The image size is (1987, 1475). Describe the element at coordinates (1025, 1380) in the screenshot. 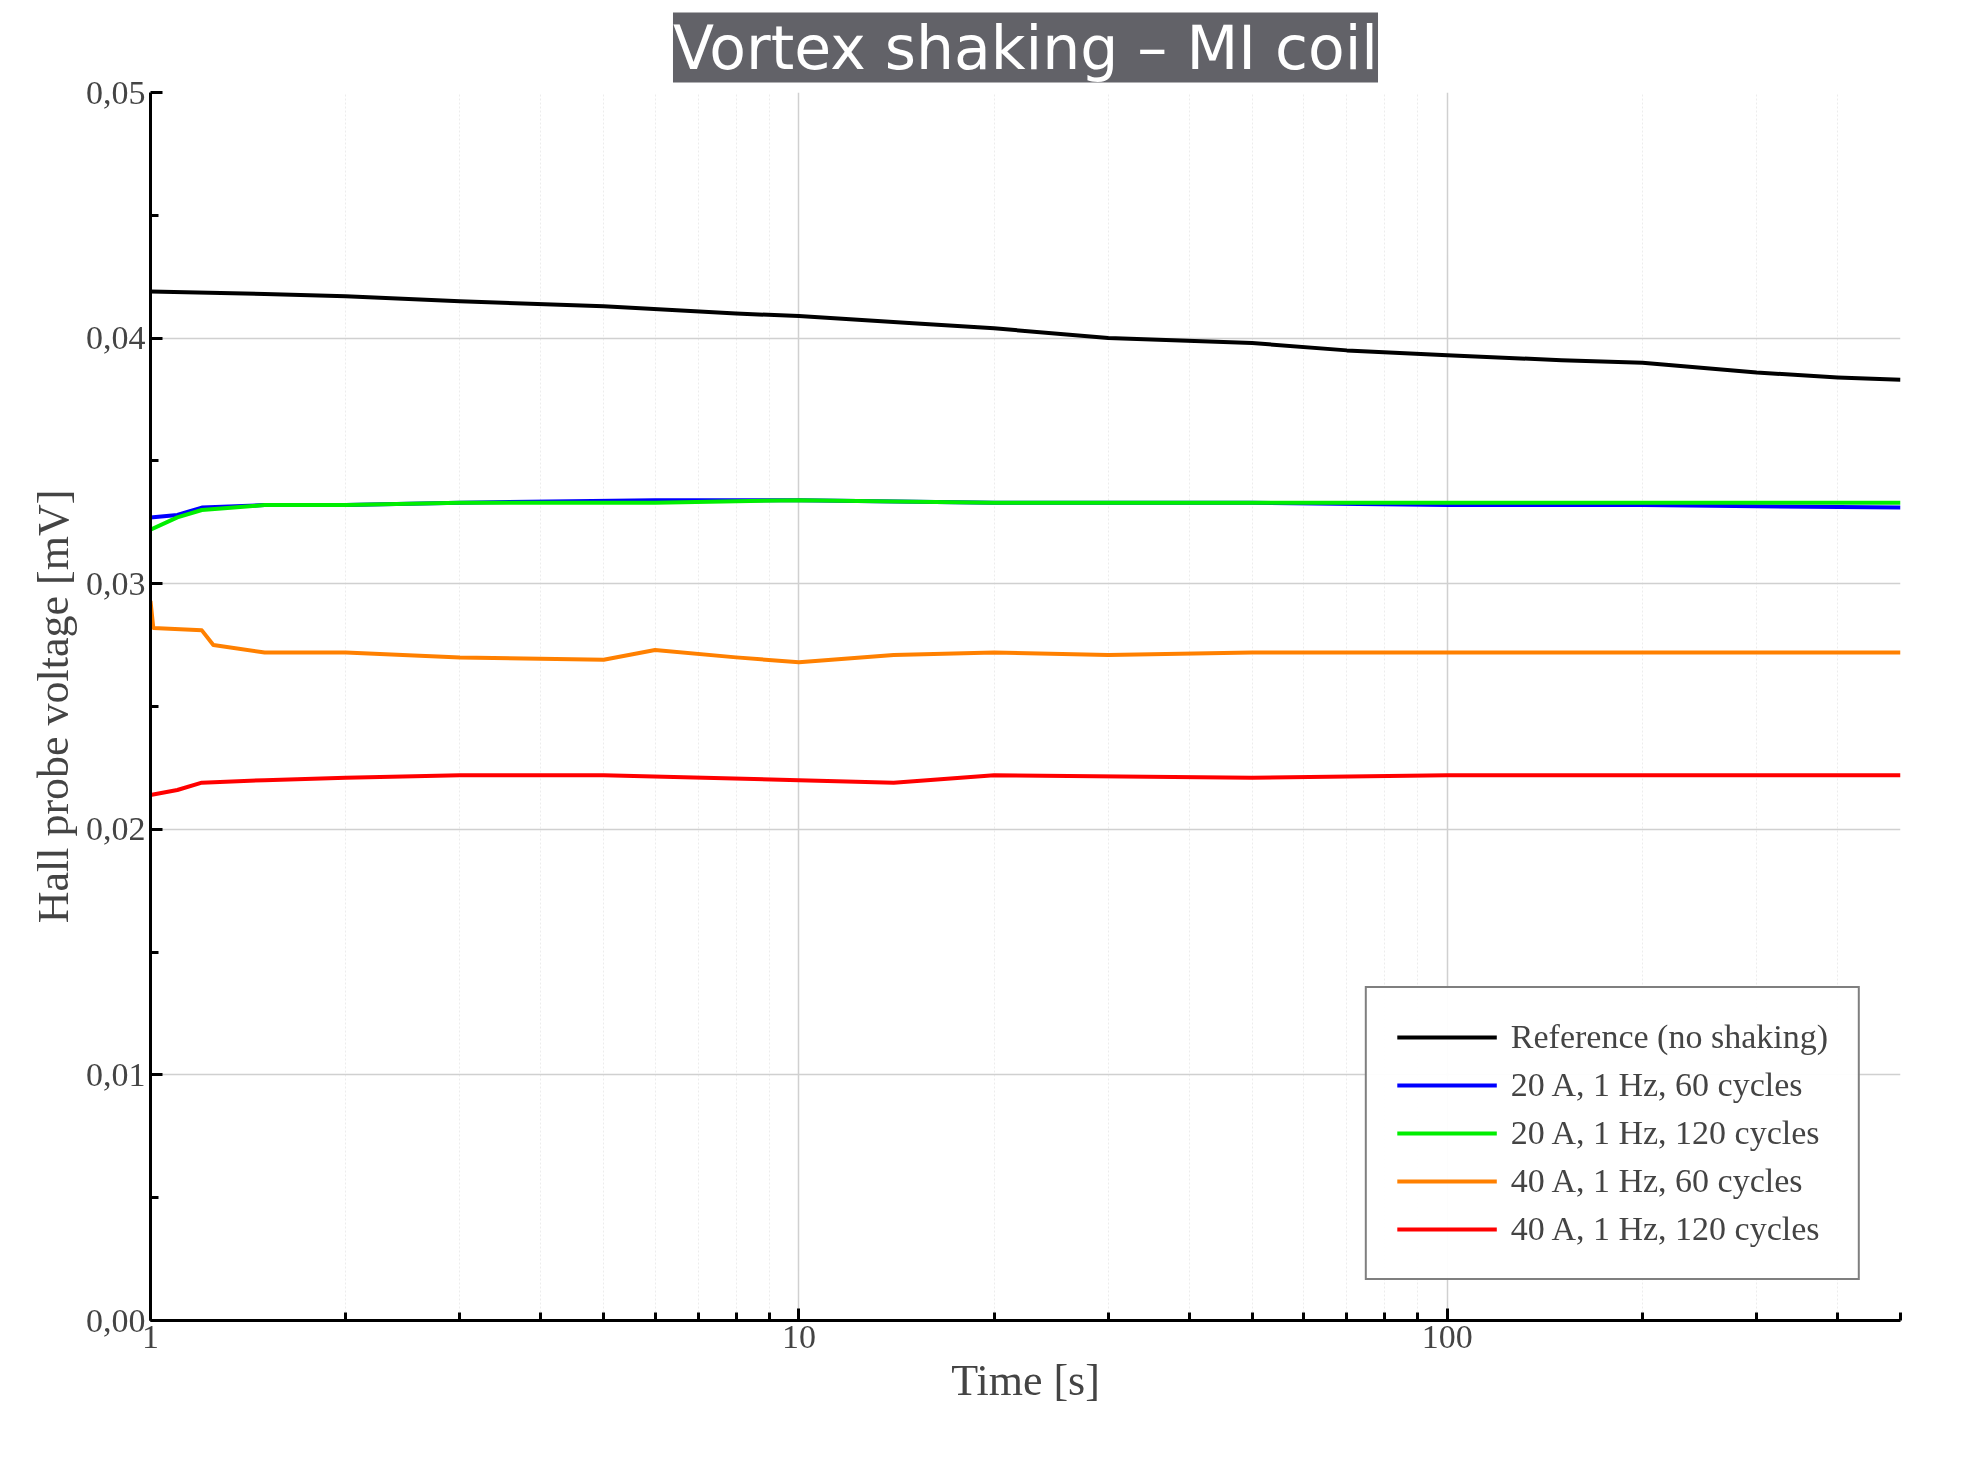

I see `x-axis-title: Time [s]` at that location.